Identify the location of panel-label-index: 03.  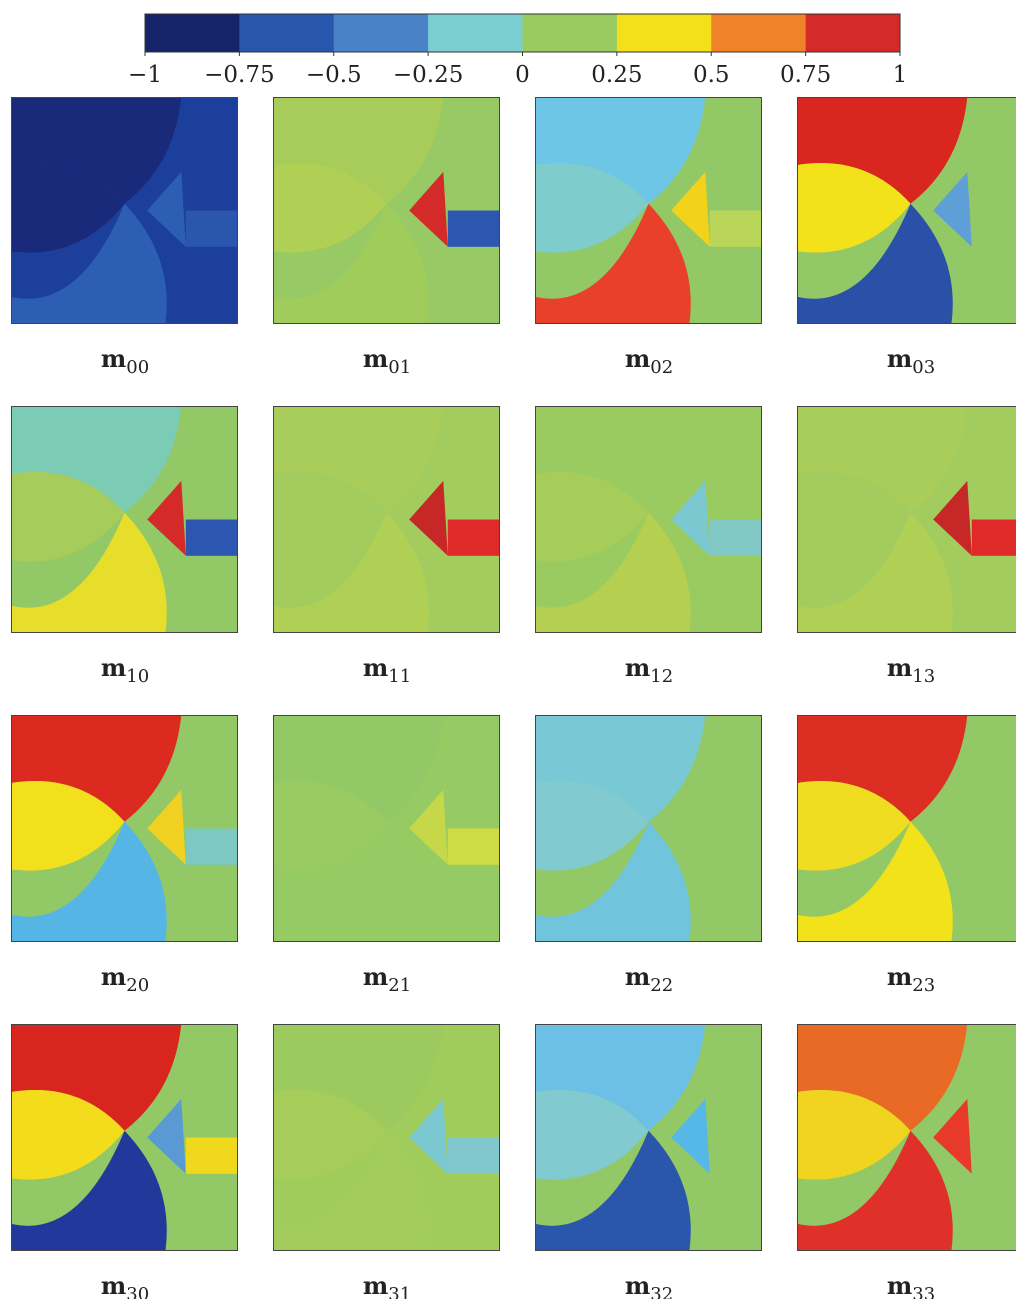
(923, 367).